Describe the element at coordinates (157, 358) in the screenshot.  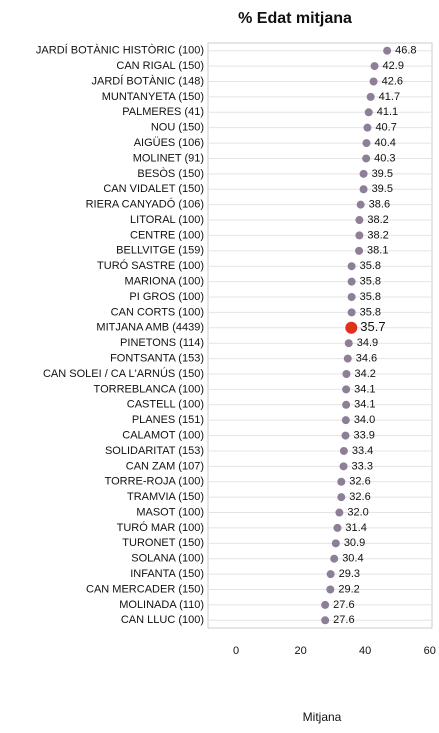
I see `y-tick-label: FONTSANTA (153)` at that location.